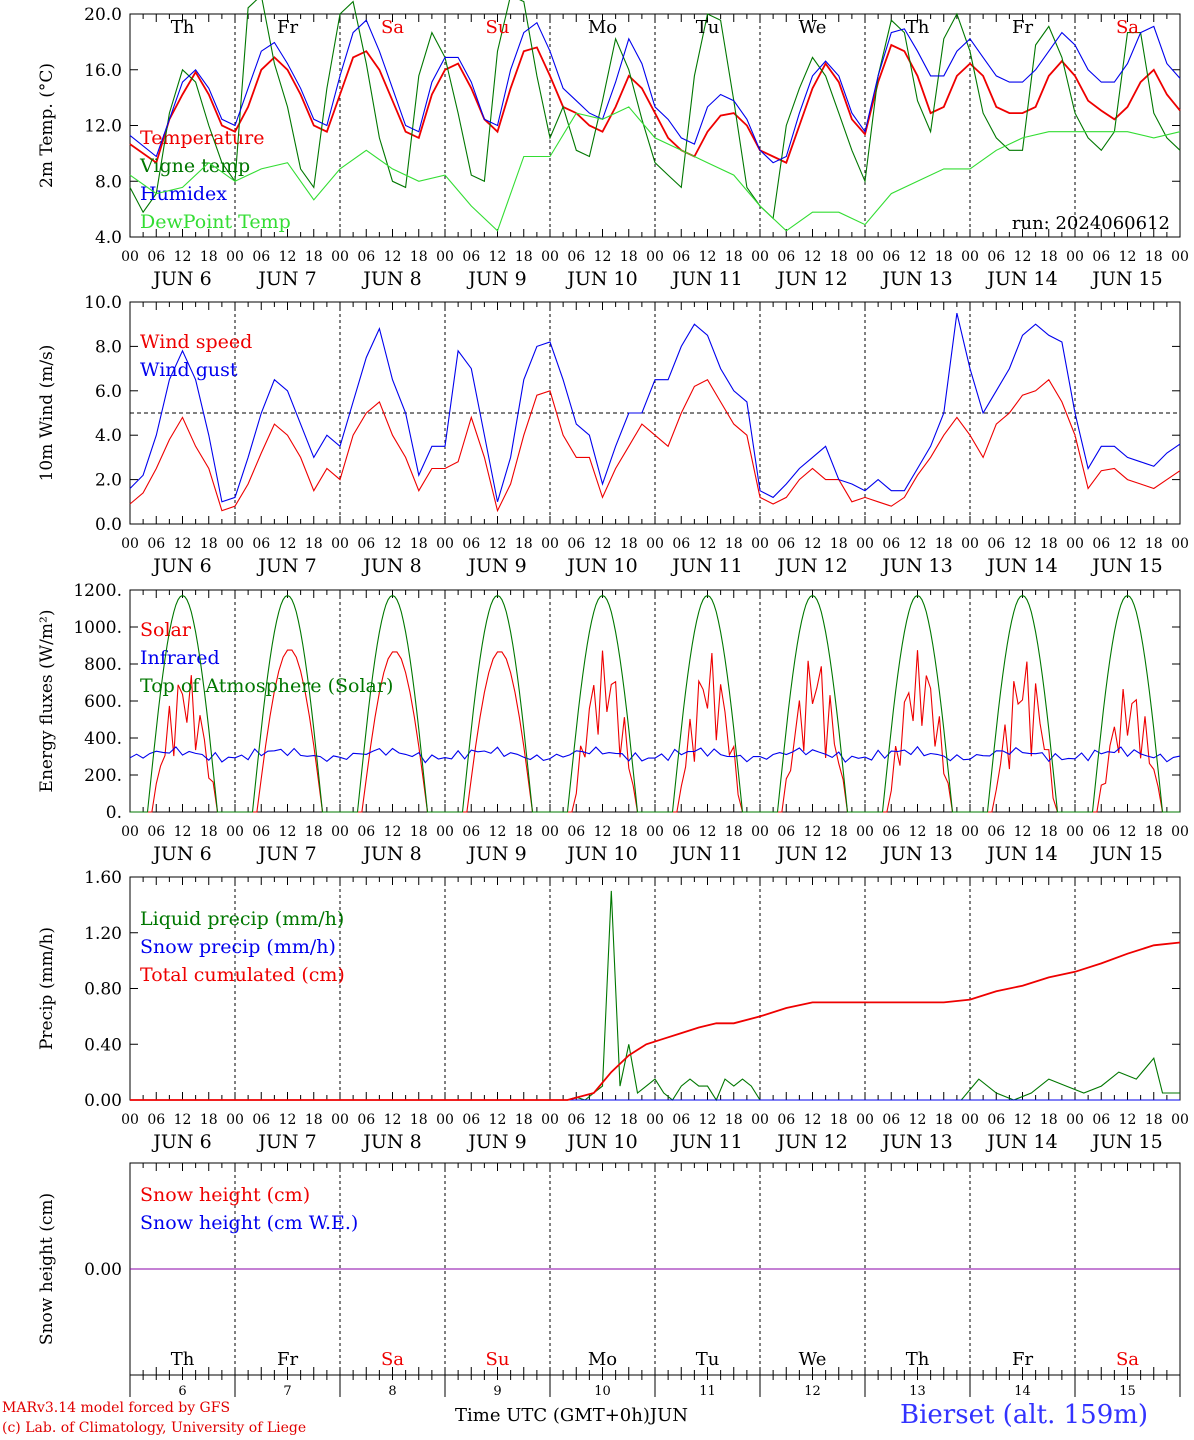  Describe the element at coordinates (1127, 1391) in the screenshot. I see `date-label: 15` at that location.